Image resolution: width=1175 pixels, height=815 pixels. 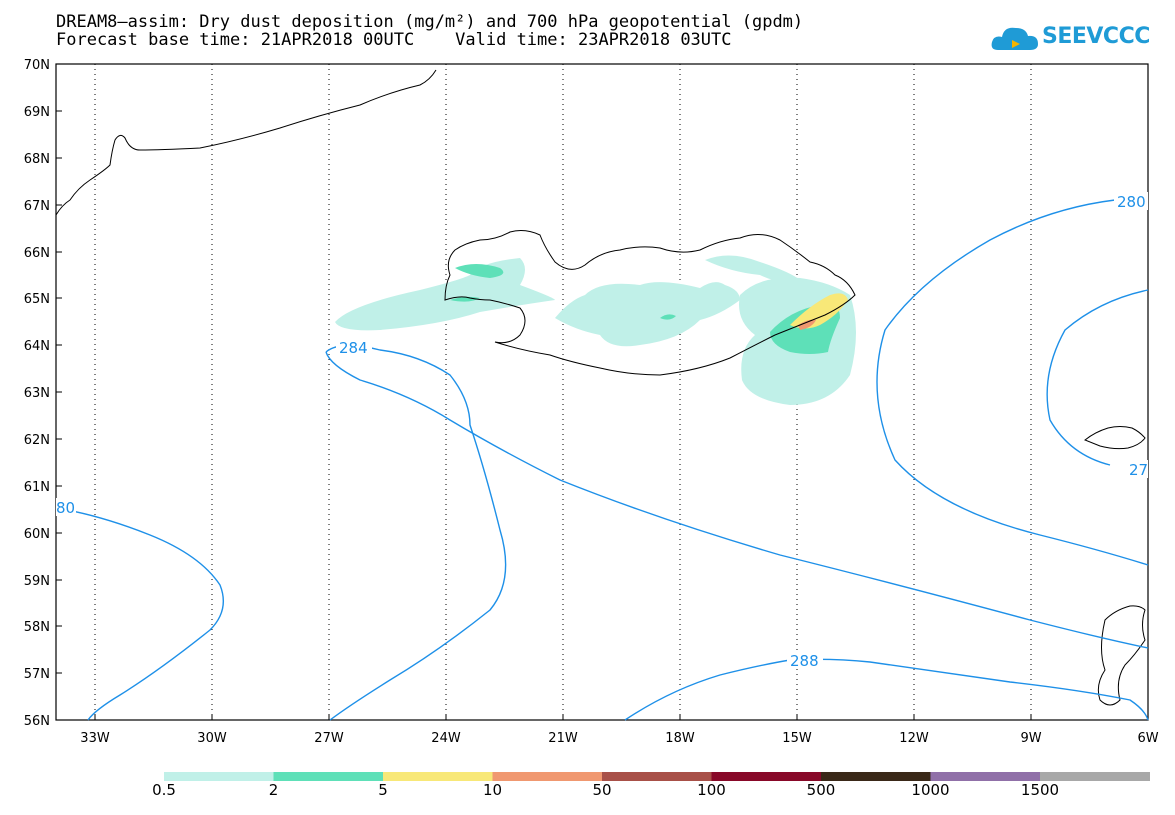 I want to click on lat-label-68n: 68N, so click(x=37, y=159).